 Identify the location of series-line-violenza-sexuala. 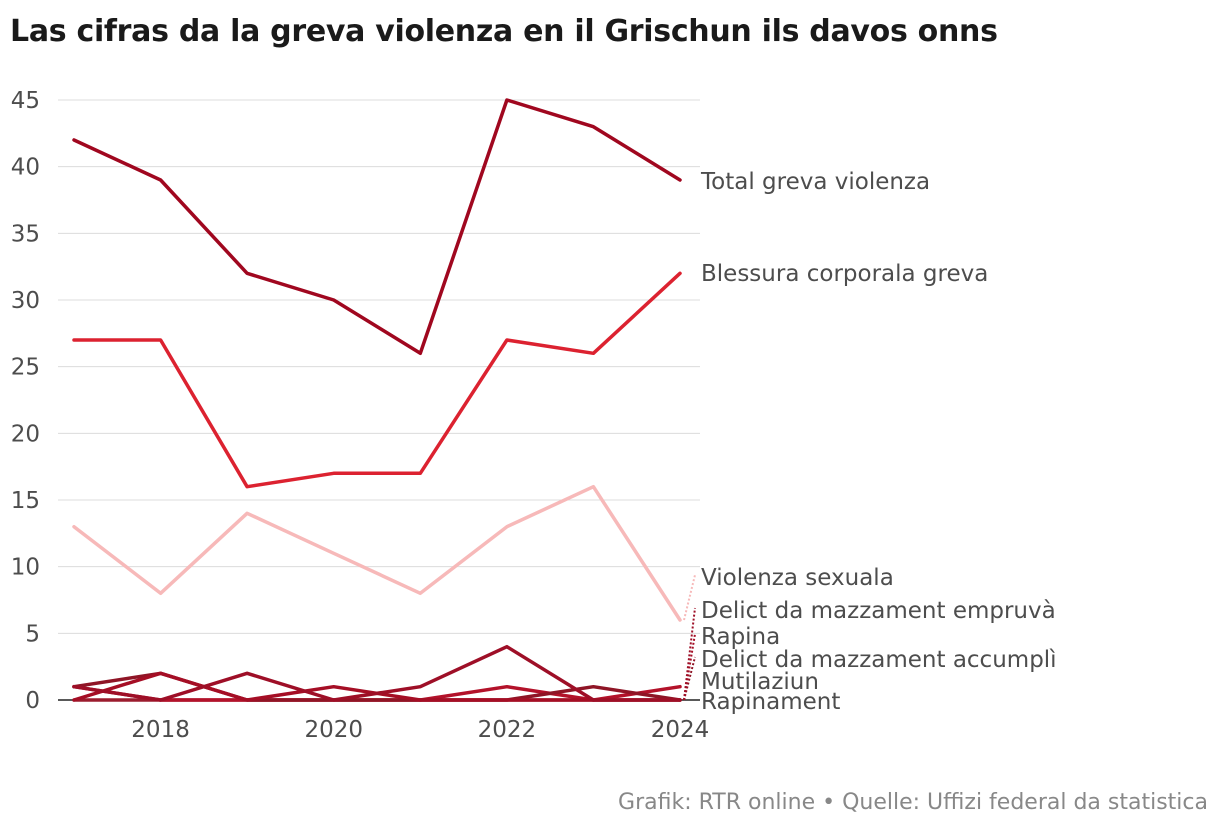
(377, 553).